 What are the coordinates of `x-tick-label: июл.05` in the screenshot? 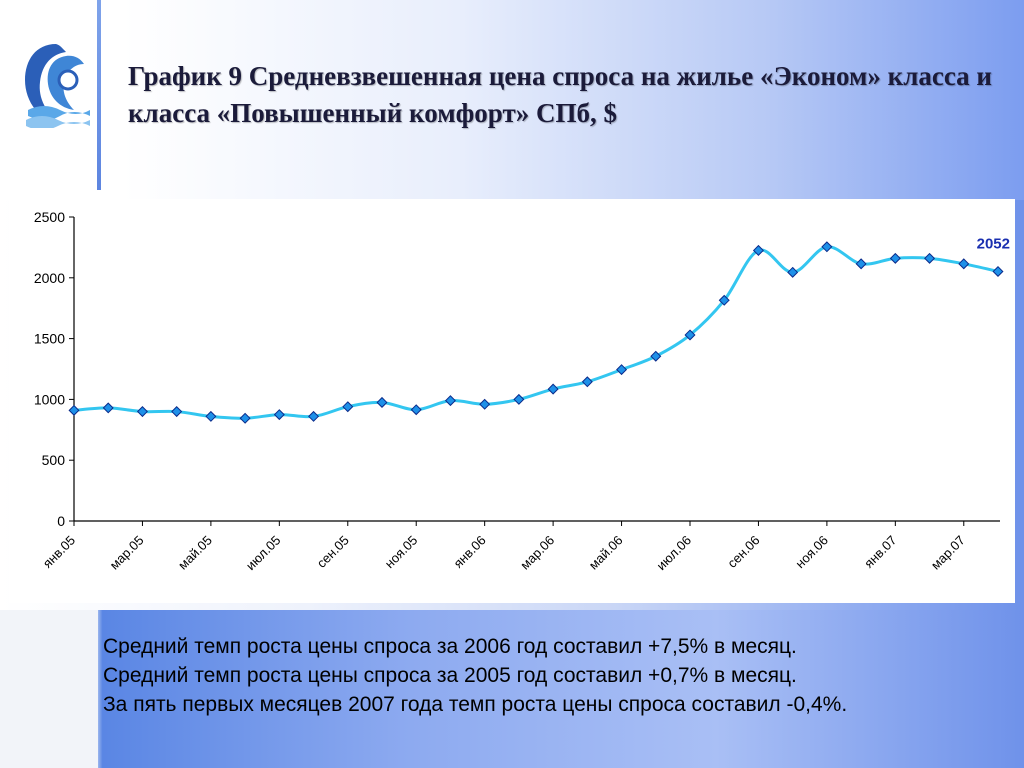 It's located at (263, 553).